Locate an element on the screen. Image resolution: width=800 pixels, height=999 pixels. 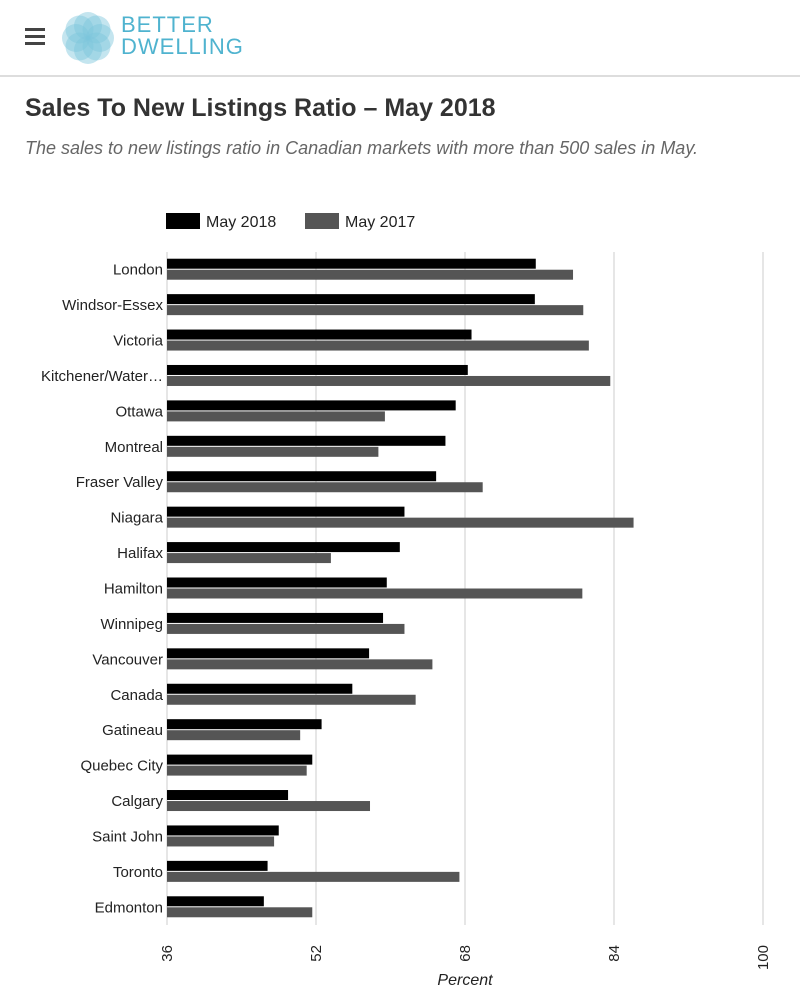
x-tick-label: 36 is located at coordinates (167, 953).